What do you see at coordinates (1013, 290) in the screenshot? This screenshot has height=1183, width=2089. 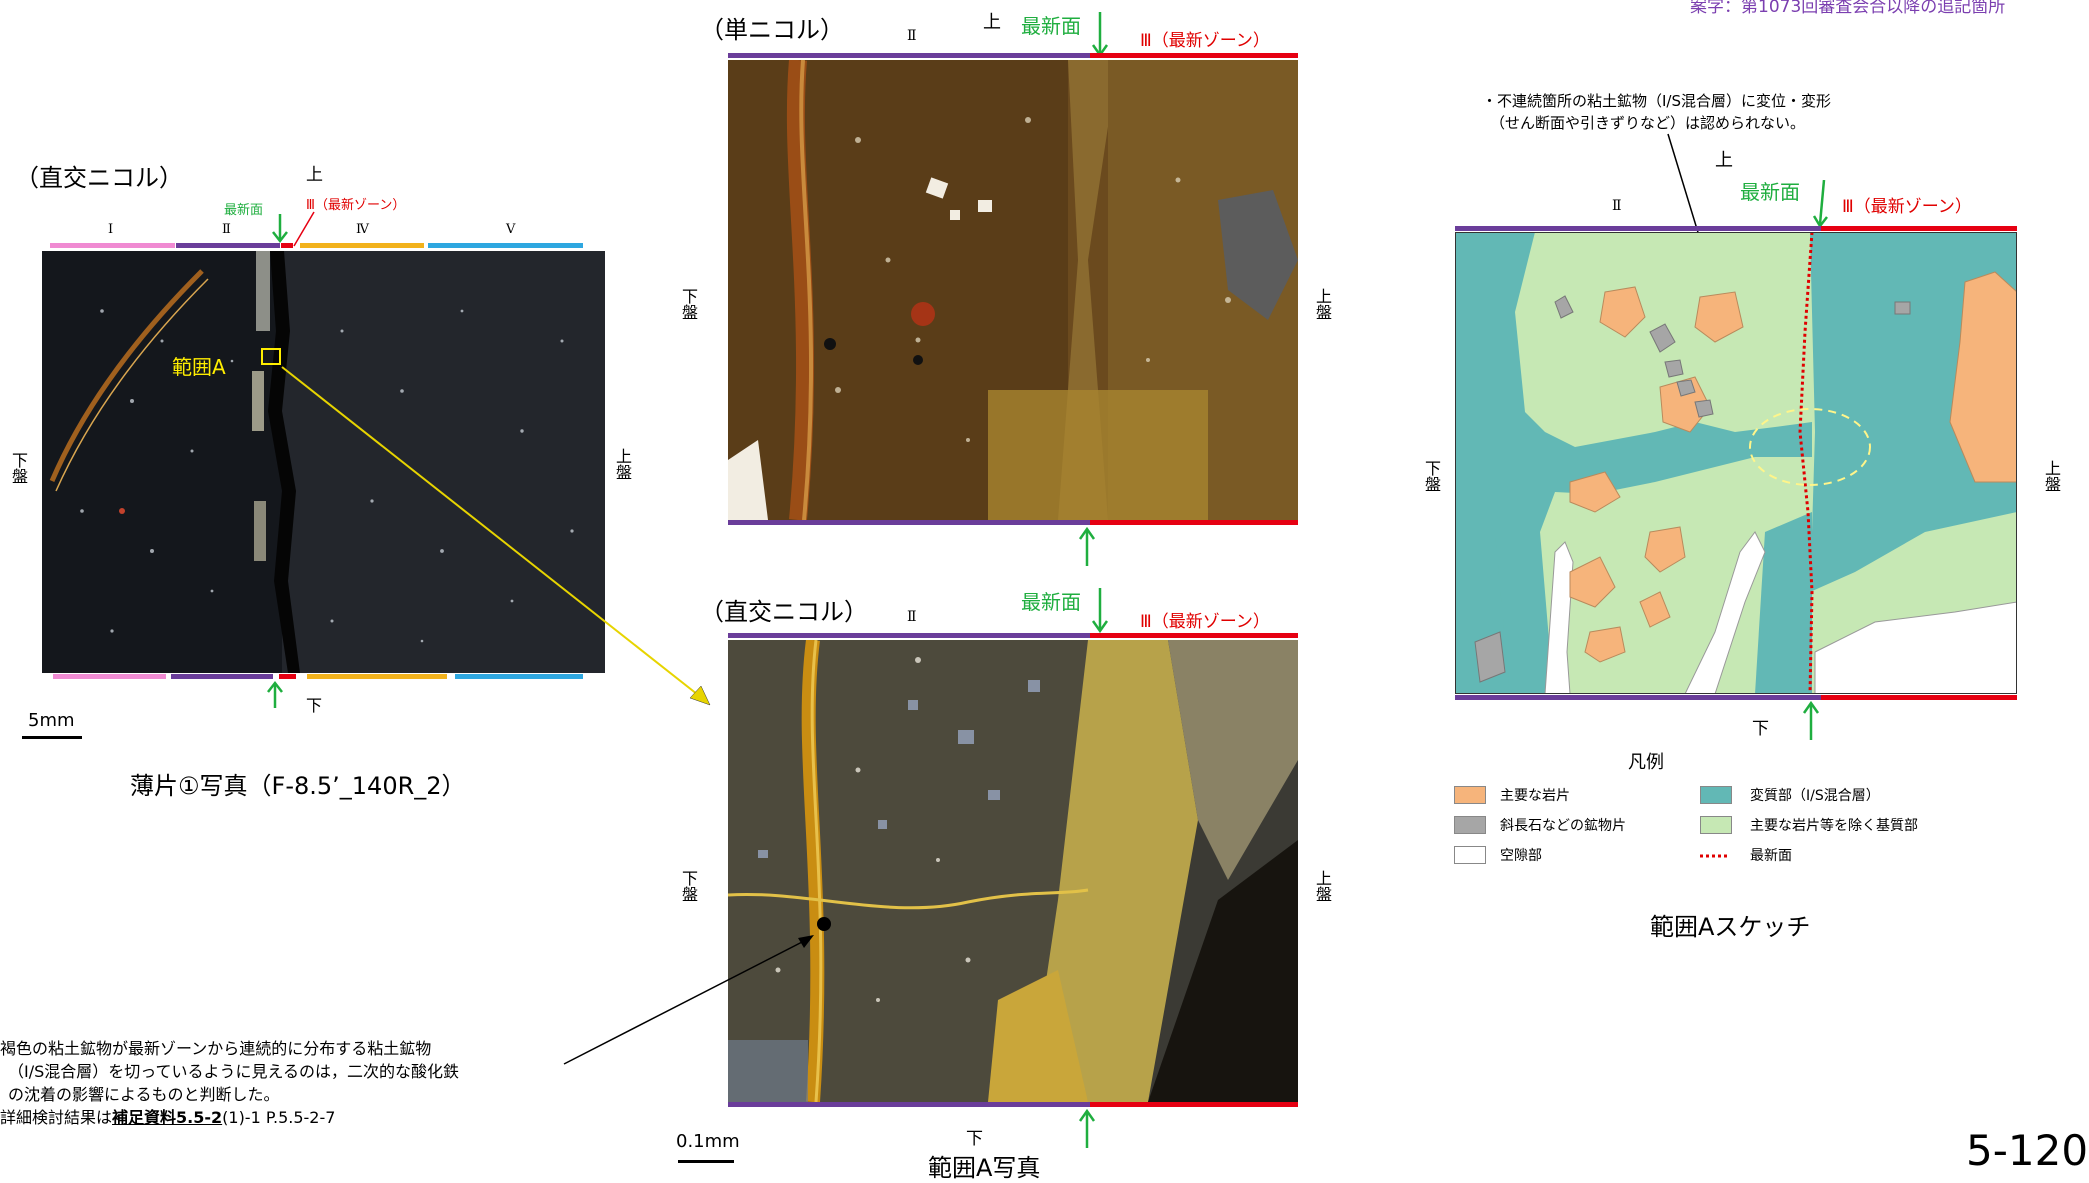 I see `region-a-single-nicol-photo` at bounding box center [1013, 290].